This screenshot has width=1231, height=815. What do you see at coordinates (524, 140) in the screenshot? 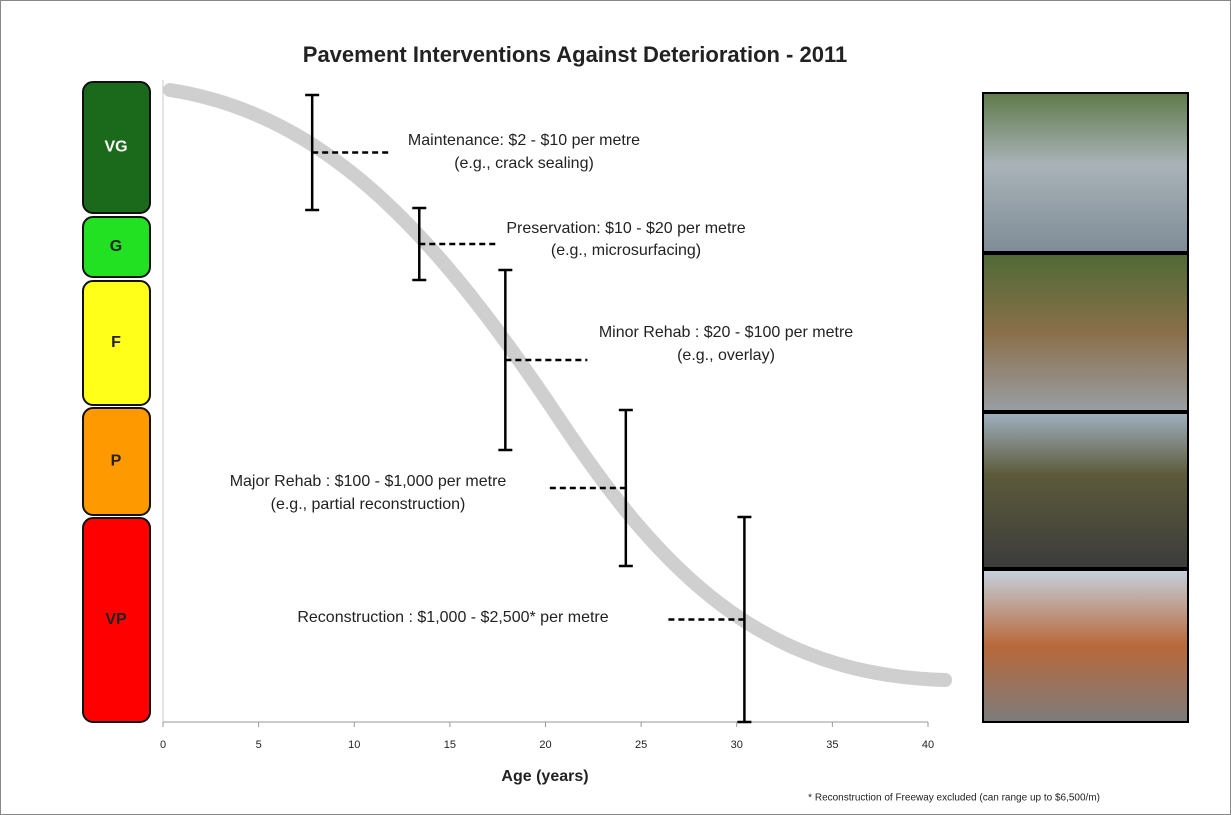
I see `intervention-label: Maintenance: $2 - $10 per metre` at bounding box center [524, 140].